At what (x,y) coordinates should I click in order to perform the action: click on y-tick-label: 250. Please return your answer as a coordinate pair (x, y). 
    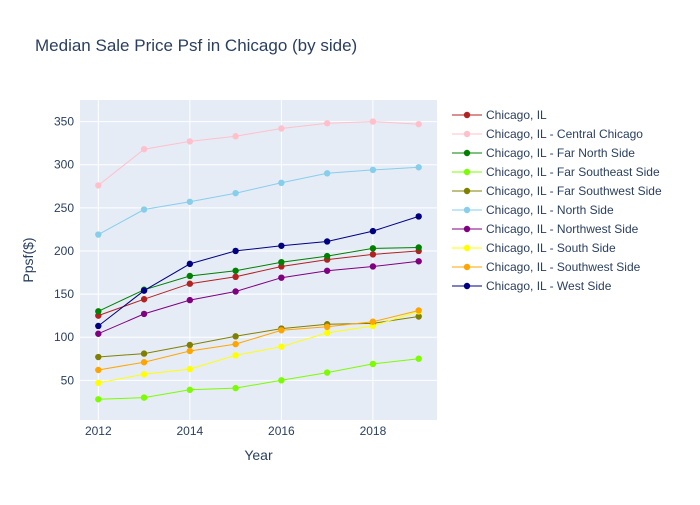
    Looking at the image, I should click on (64, 208).